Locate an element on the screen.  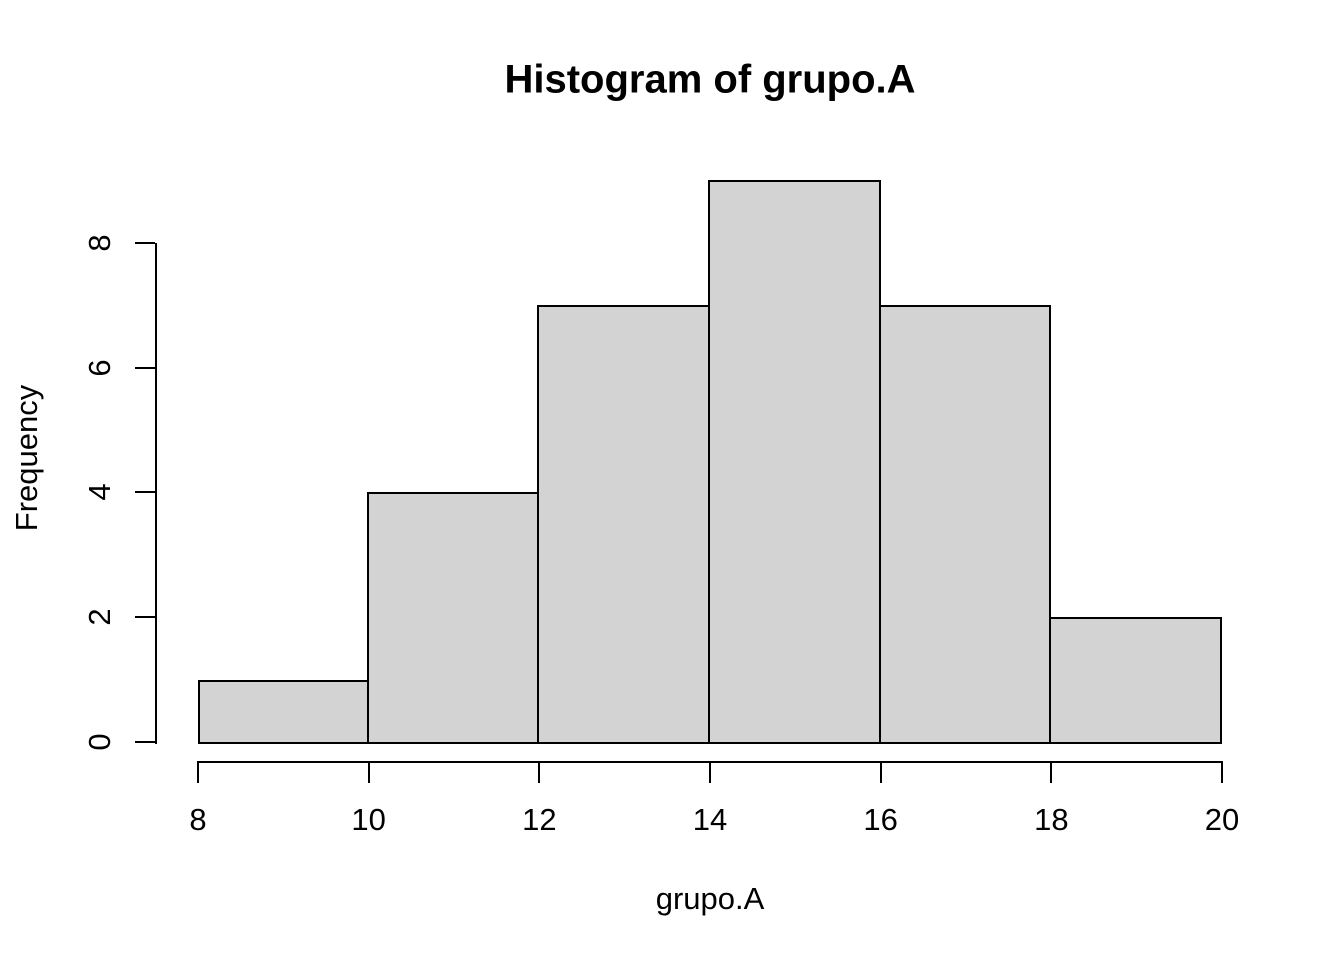
x-axis-tick-label: 20 is located at coordinates (1222, 819).